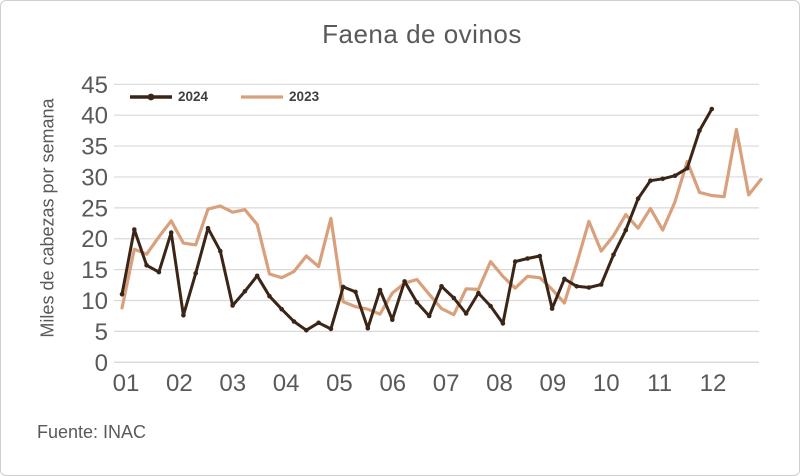 The image size is (800, 476). Describe the element at coordinates (286, 383) in the screenshot. I see `x-tick-label: 04` at that location.